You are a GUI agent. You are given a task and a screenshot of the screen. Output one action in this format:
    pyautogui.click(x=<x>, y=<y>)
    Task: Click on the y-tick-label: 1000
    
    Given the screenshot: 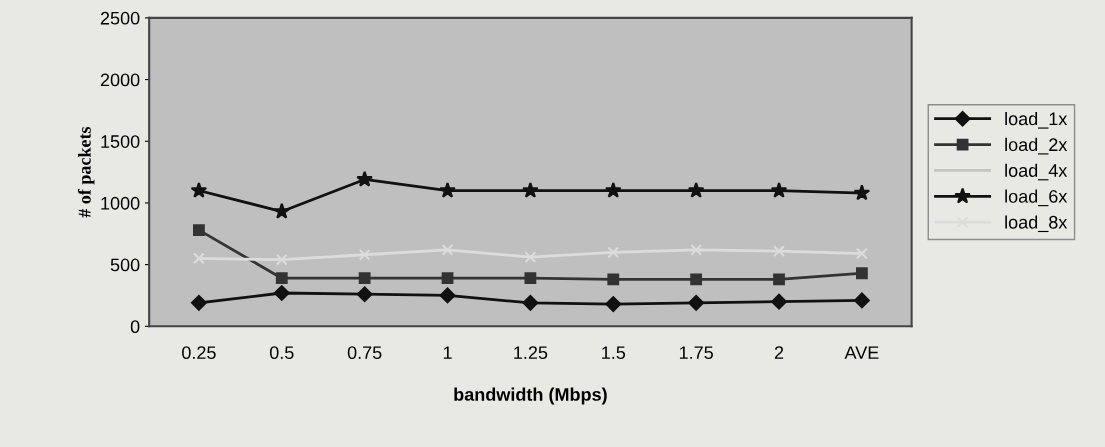 What is the action you would take?
    pyautogui.click(x=120, y=203)
    